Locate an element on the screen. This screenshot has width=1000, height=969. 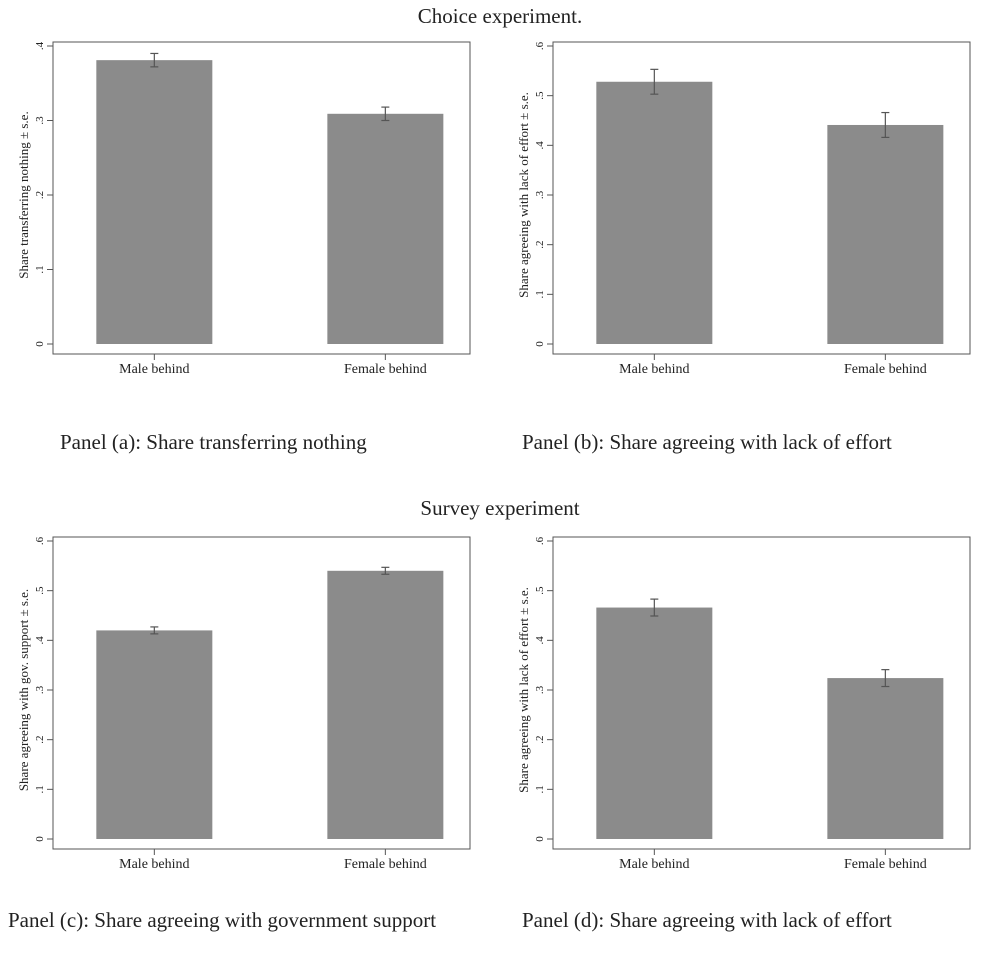
section-title-survey: Survey experiment is located at coordinates (500, 508).